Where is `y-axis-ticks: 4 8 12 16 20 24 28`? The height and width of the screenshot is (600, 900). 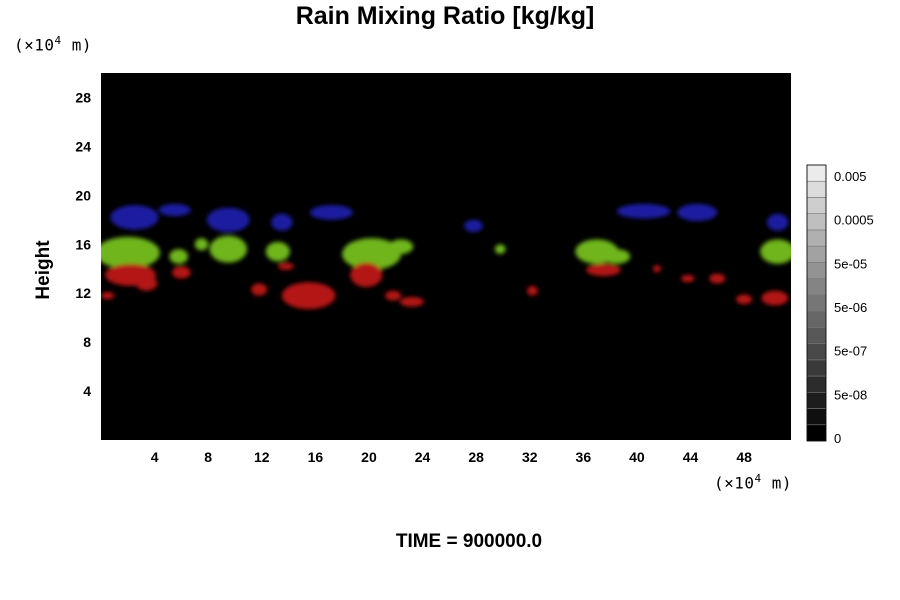 y-axis-ticks: 4 8 12 16 20 24 28 is located at coordinates (83, 244).